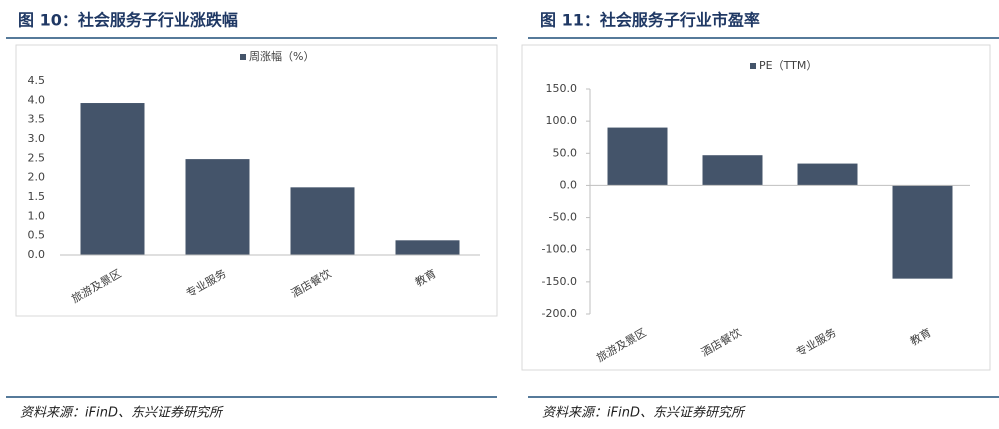  Describe the element at coordinates (559, 281) in the screenshot. I see `y-tick-label: -150.0` at that location.